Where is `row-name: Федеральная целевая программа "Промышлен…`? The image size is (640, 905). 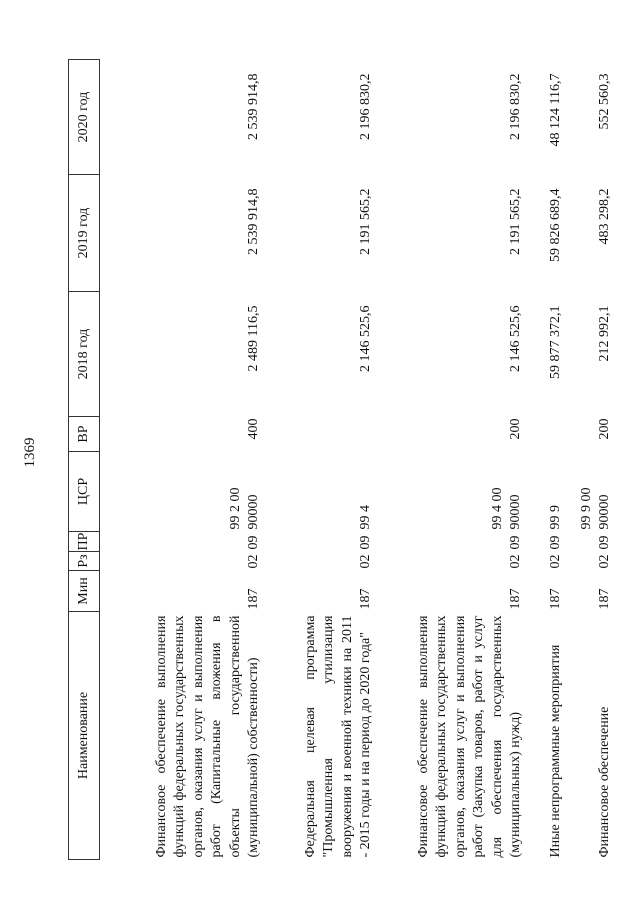
row-name: Федеральная целевая программа "Промышлен… is located at coordinates (338, 736).